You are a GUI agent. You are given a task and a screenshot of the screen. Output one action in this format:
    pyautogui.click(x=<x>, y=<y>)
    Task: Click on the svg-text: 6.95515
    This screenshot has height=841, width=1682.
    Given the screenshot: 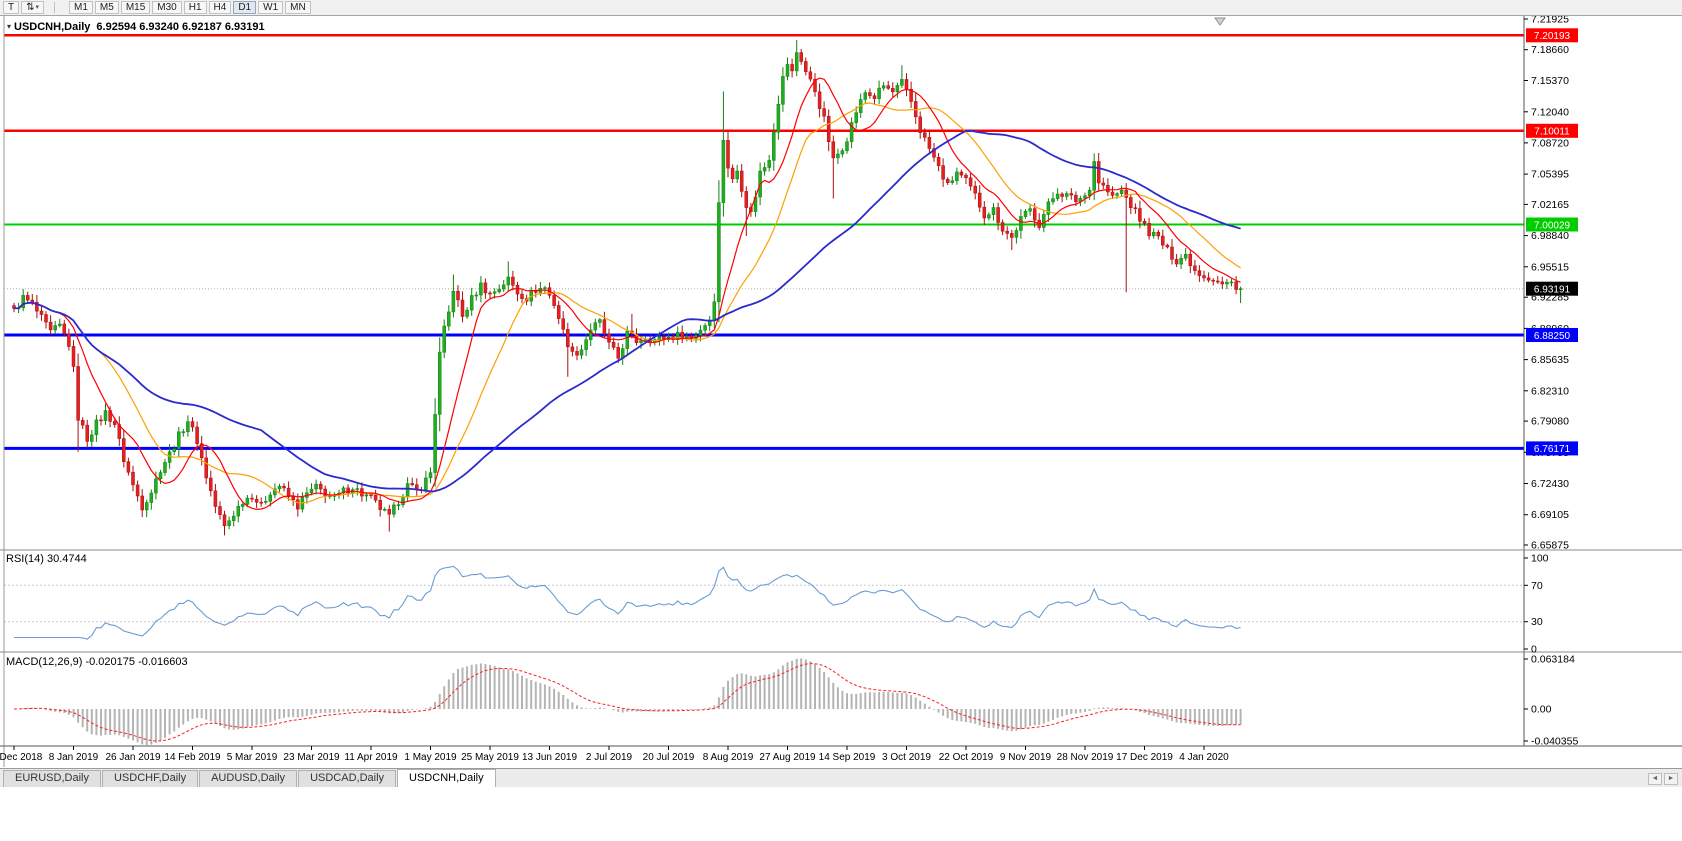 What is the action you would take?
    pyautogui.click(x=1550, y=267)
    